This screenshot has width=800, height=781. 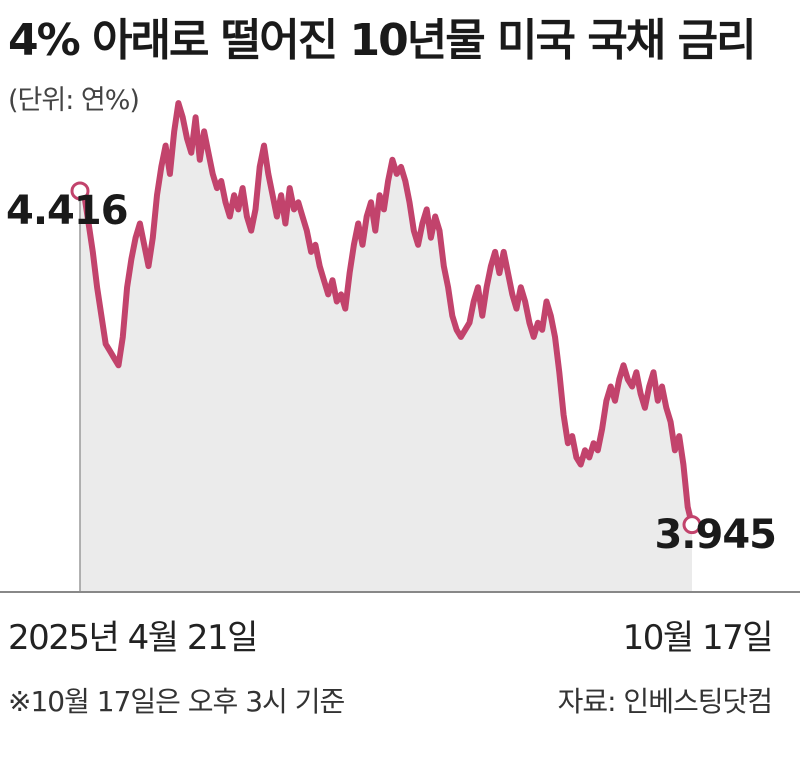 I want to click on start-value-label: 4.416, so click(x=67, y=211).